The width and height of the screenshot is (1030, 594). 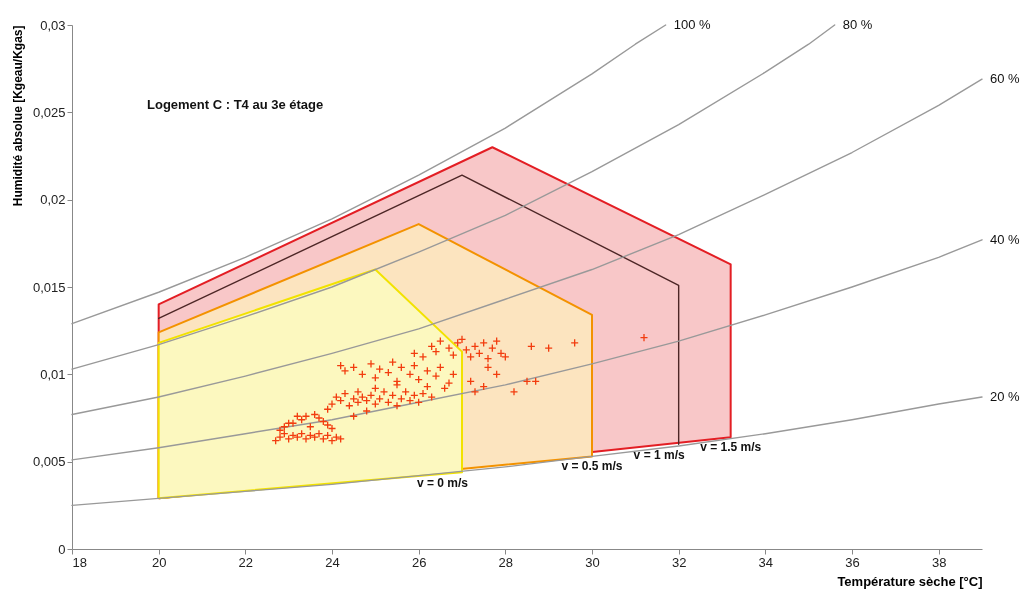 I want to click on y-tick-label: 0,015, so click(x=49, y=287).